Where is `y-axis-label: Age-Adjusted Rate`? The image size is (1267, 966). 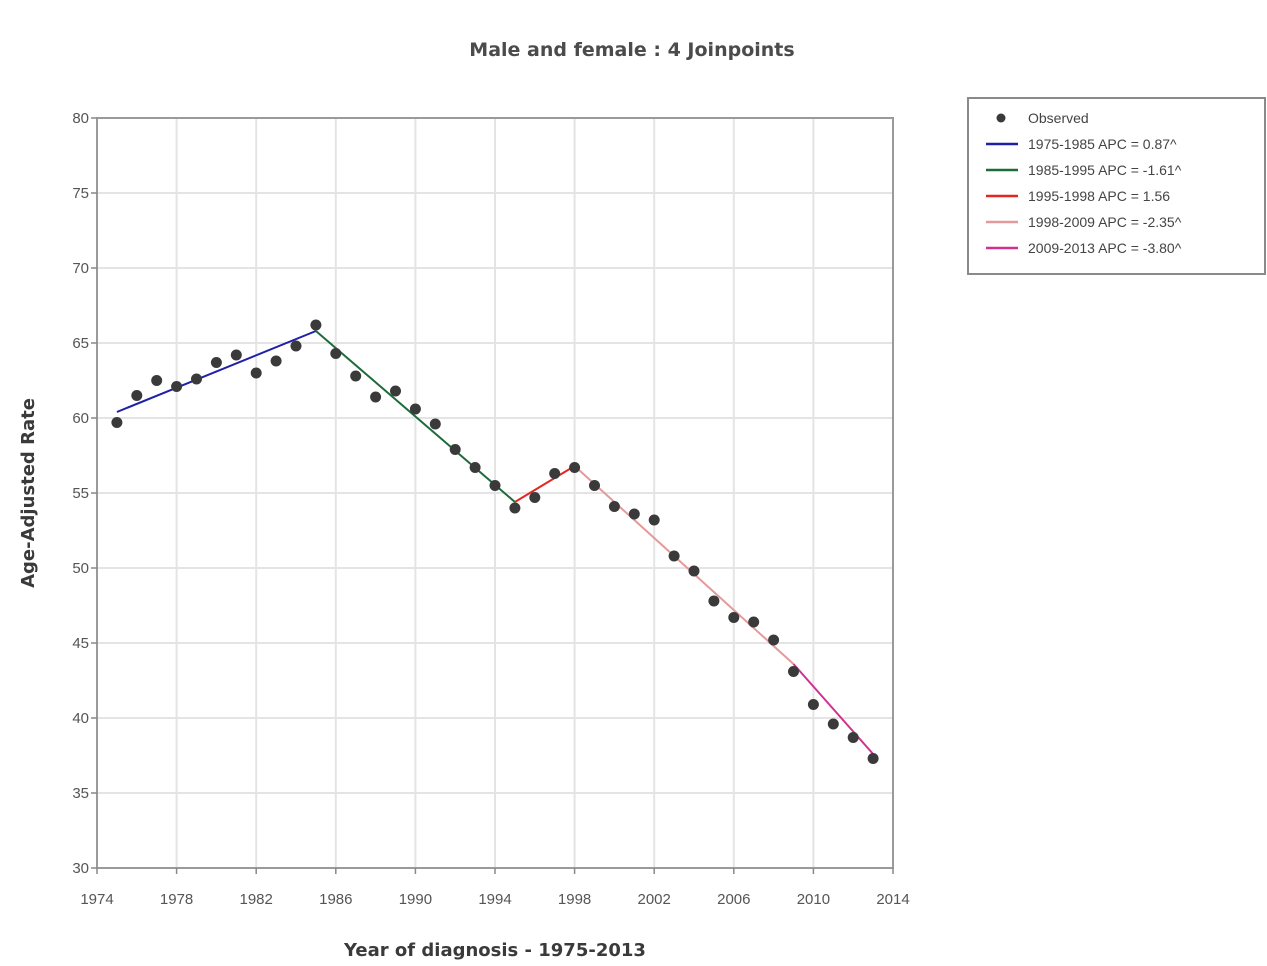
y-axis-label: Age-Adjusted Rate is located at coordinates (28, 493).